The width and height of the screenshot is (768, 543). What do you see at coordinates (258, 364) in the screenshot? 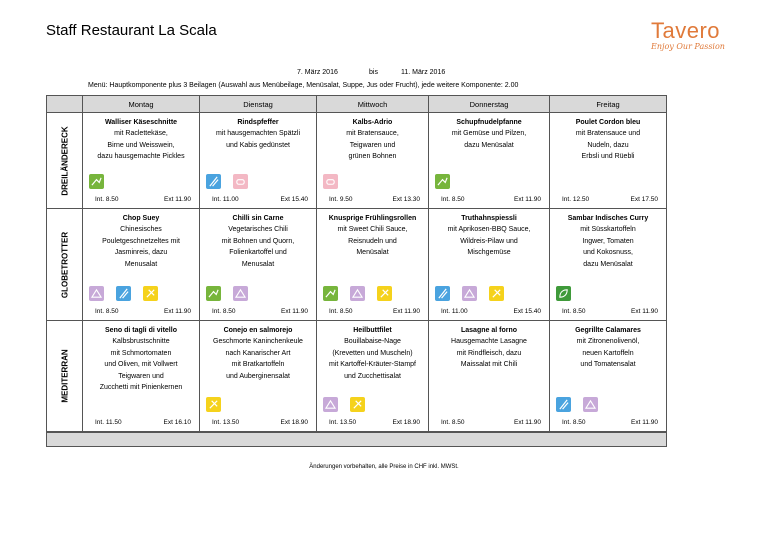
I see `dish-description: mit Bratkartoffeln` at bounding box center [258, 364].